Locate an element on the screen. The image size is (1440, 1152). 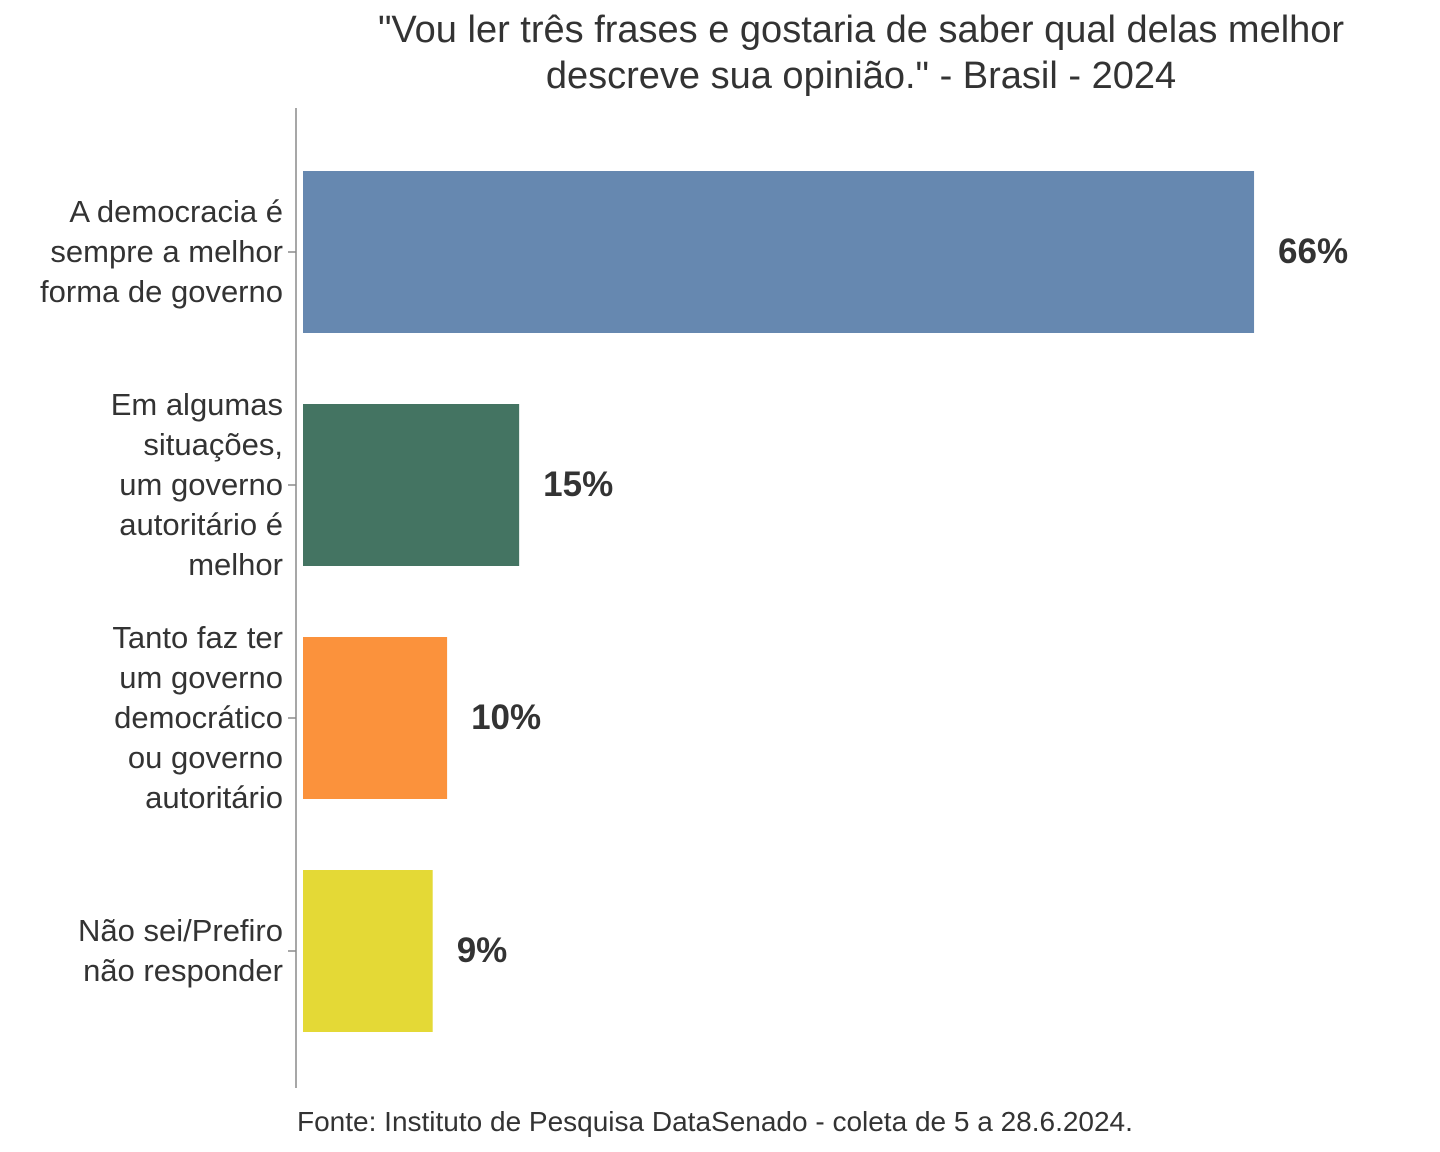
y-axis-ticks is located at coordinates (292, 601).